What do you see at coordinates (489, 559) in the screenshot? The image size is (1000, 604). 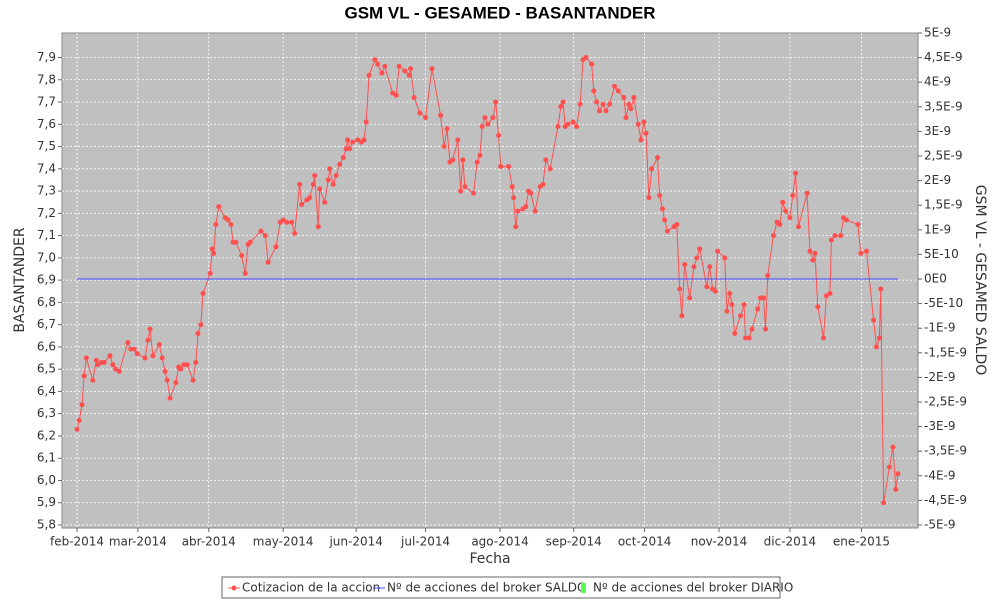 I see `x-axis-label: Fecha` at bounding box center [489, 559].